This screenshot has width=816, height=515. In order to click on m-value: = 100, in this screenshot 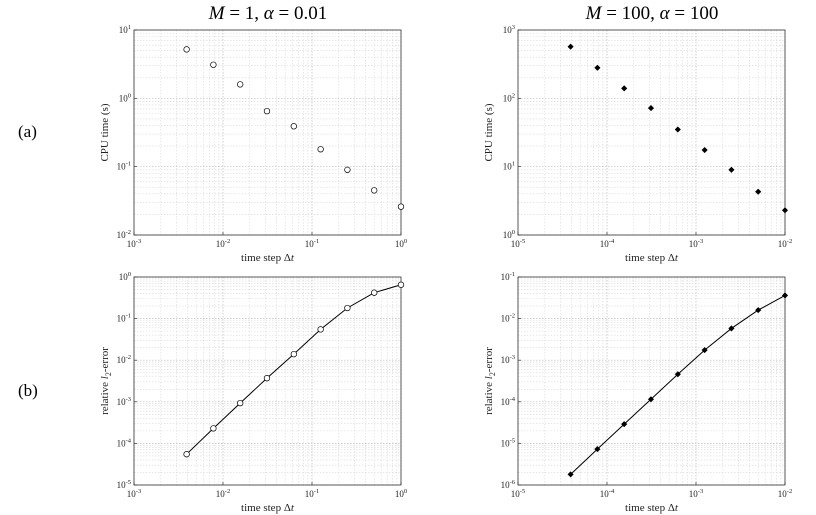, I will do `click(630, 13)`.